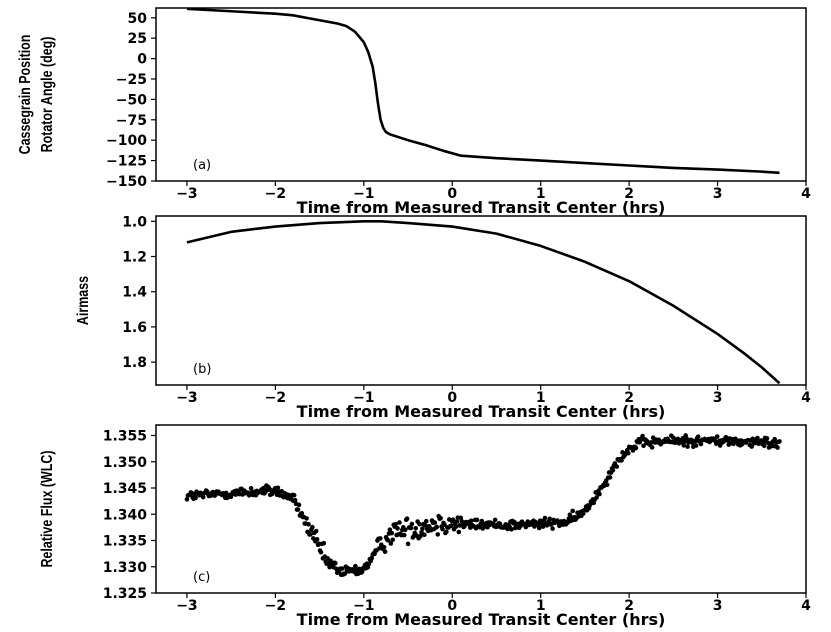  What do you see at coordinates (134, 293) in the screenshot?
I see `y-tick-label: 1.4` at bounding box center [134, 293].